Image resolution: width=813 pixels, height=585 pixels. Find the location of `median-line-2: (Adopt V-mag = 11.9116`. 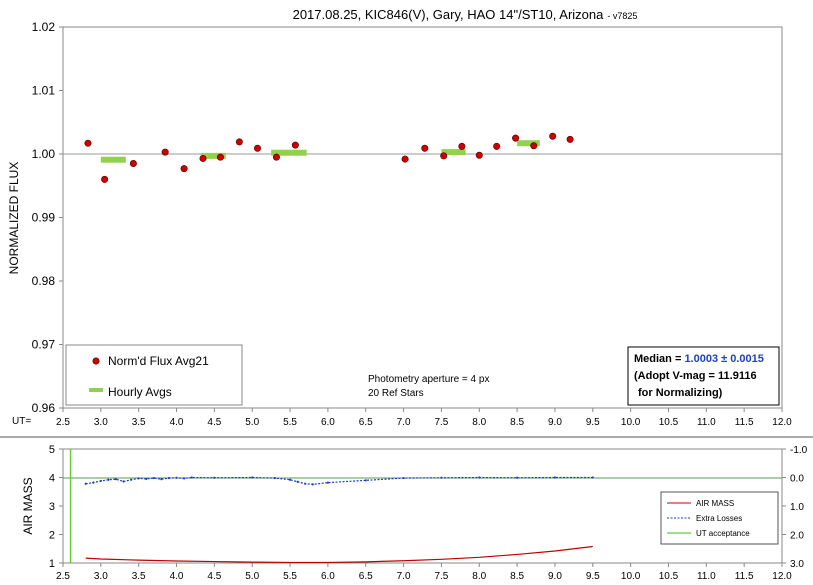

median-line-2: (Adopt V-mag = 11.9116 is located at coordinates (695, 376).